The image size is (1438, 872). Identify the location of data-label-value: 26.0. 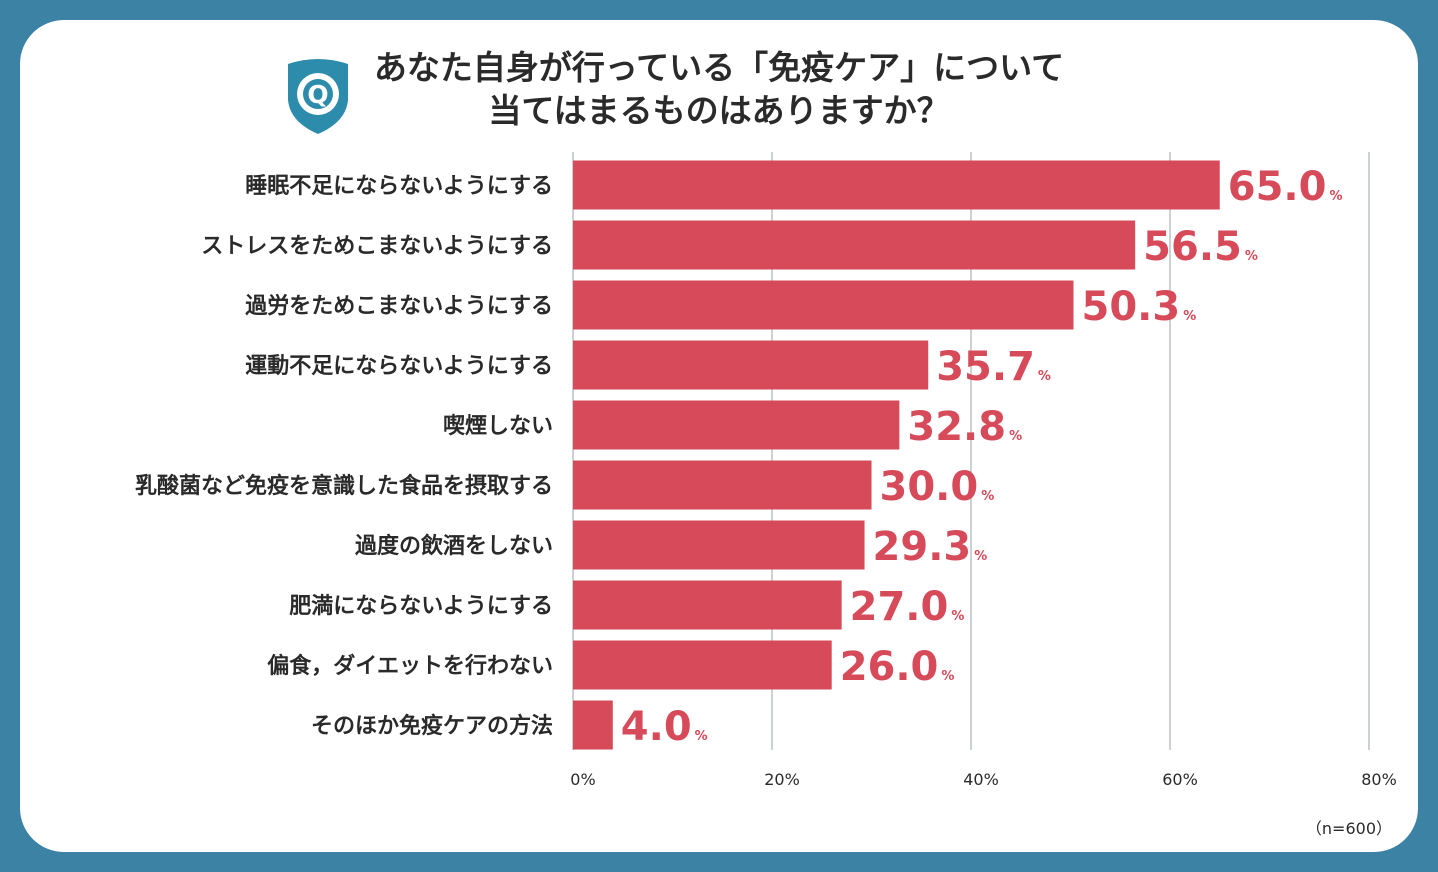
(889, 667).